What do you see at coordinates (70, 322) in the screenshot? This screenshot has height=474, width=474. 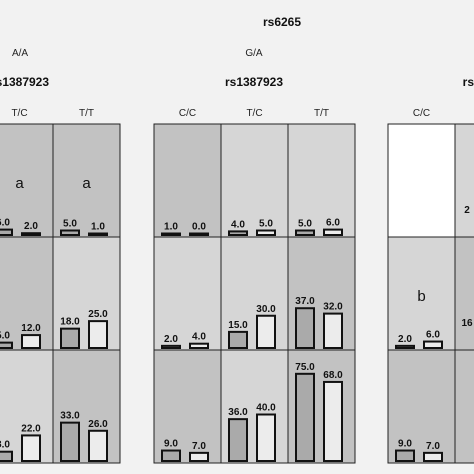 I see `bar-value-label: 18.0` at bounding box center [70, 322].